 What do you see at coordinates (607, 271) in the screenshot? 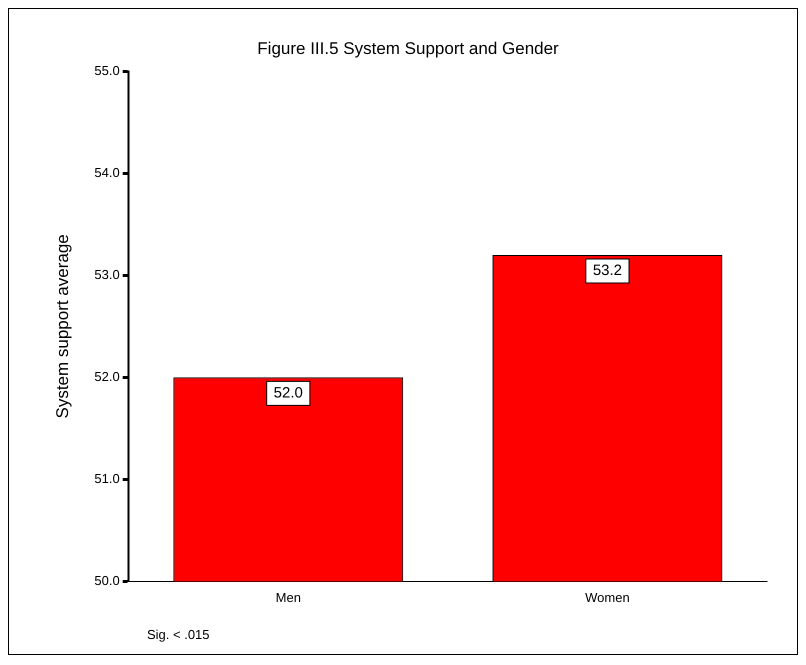
I see `data-label: 53.2` at bounding box center [607, 271].